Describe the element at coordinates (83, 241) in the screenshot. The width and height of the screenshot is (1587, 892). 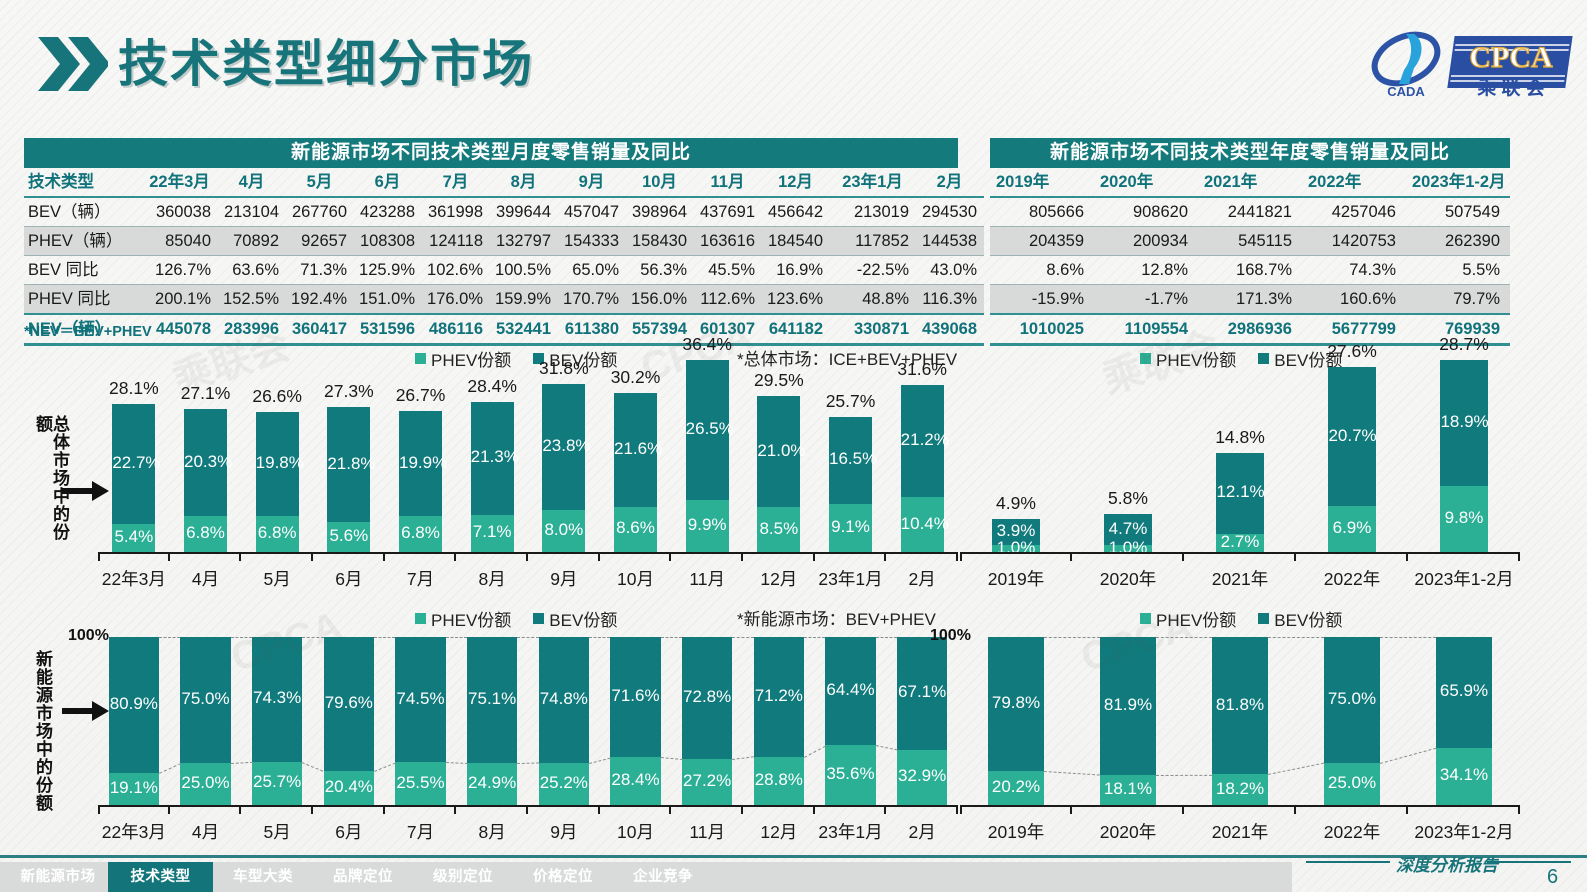
I see `row-label: PHEV（辆）` at that location.